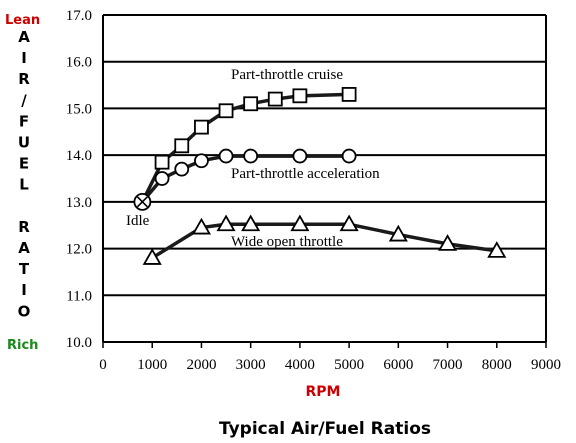 The image size is (576, 443). Describe the element at coordinates (305, 174) in the screenshot. I see `annotation-acceleration: Part-throttle acceleration` at that location.